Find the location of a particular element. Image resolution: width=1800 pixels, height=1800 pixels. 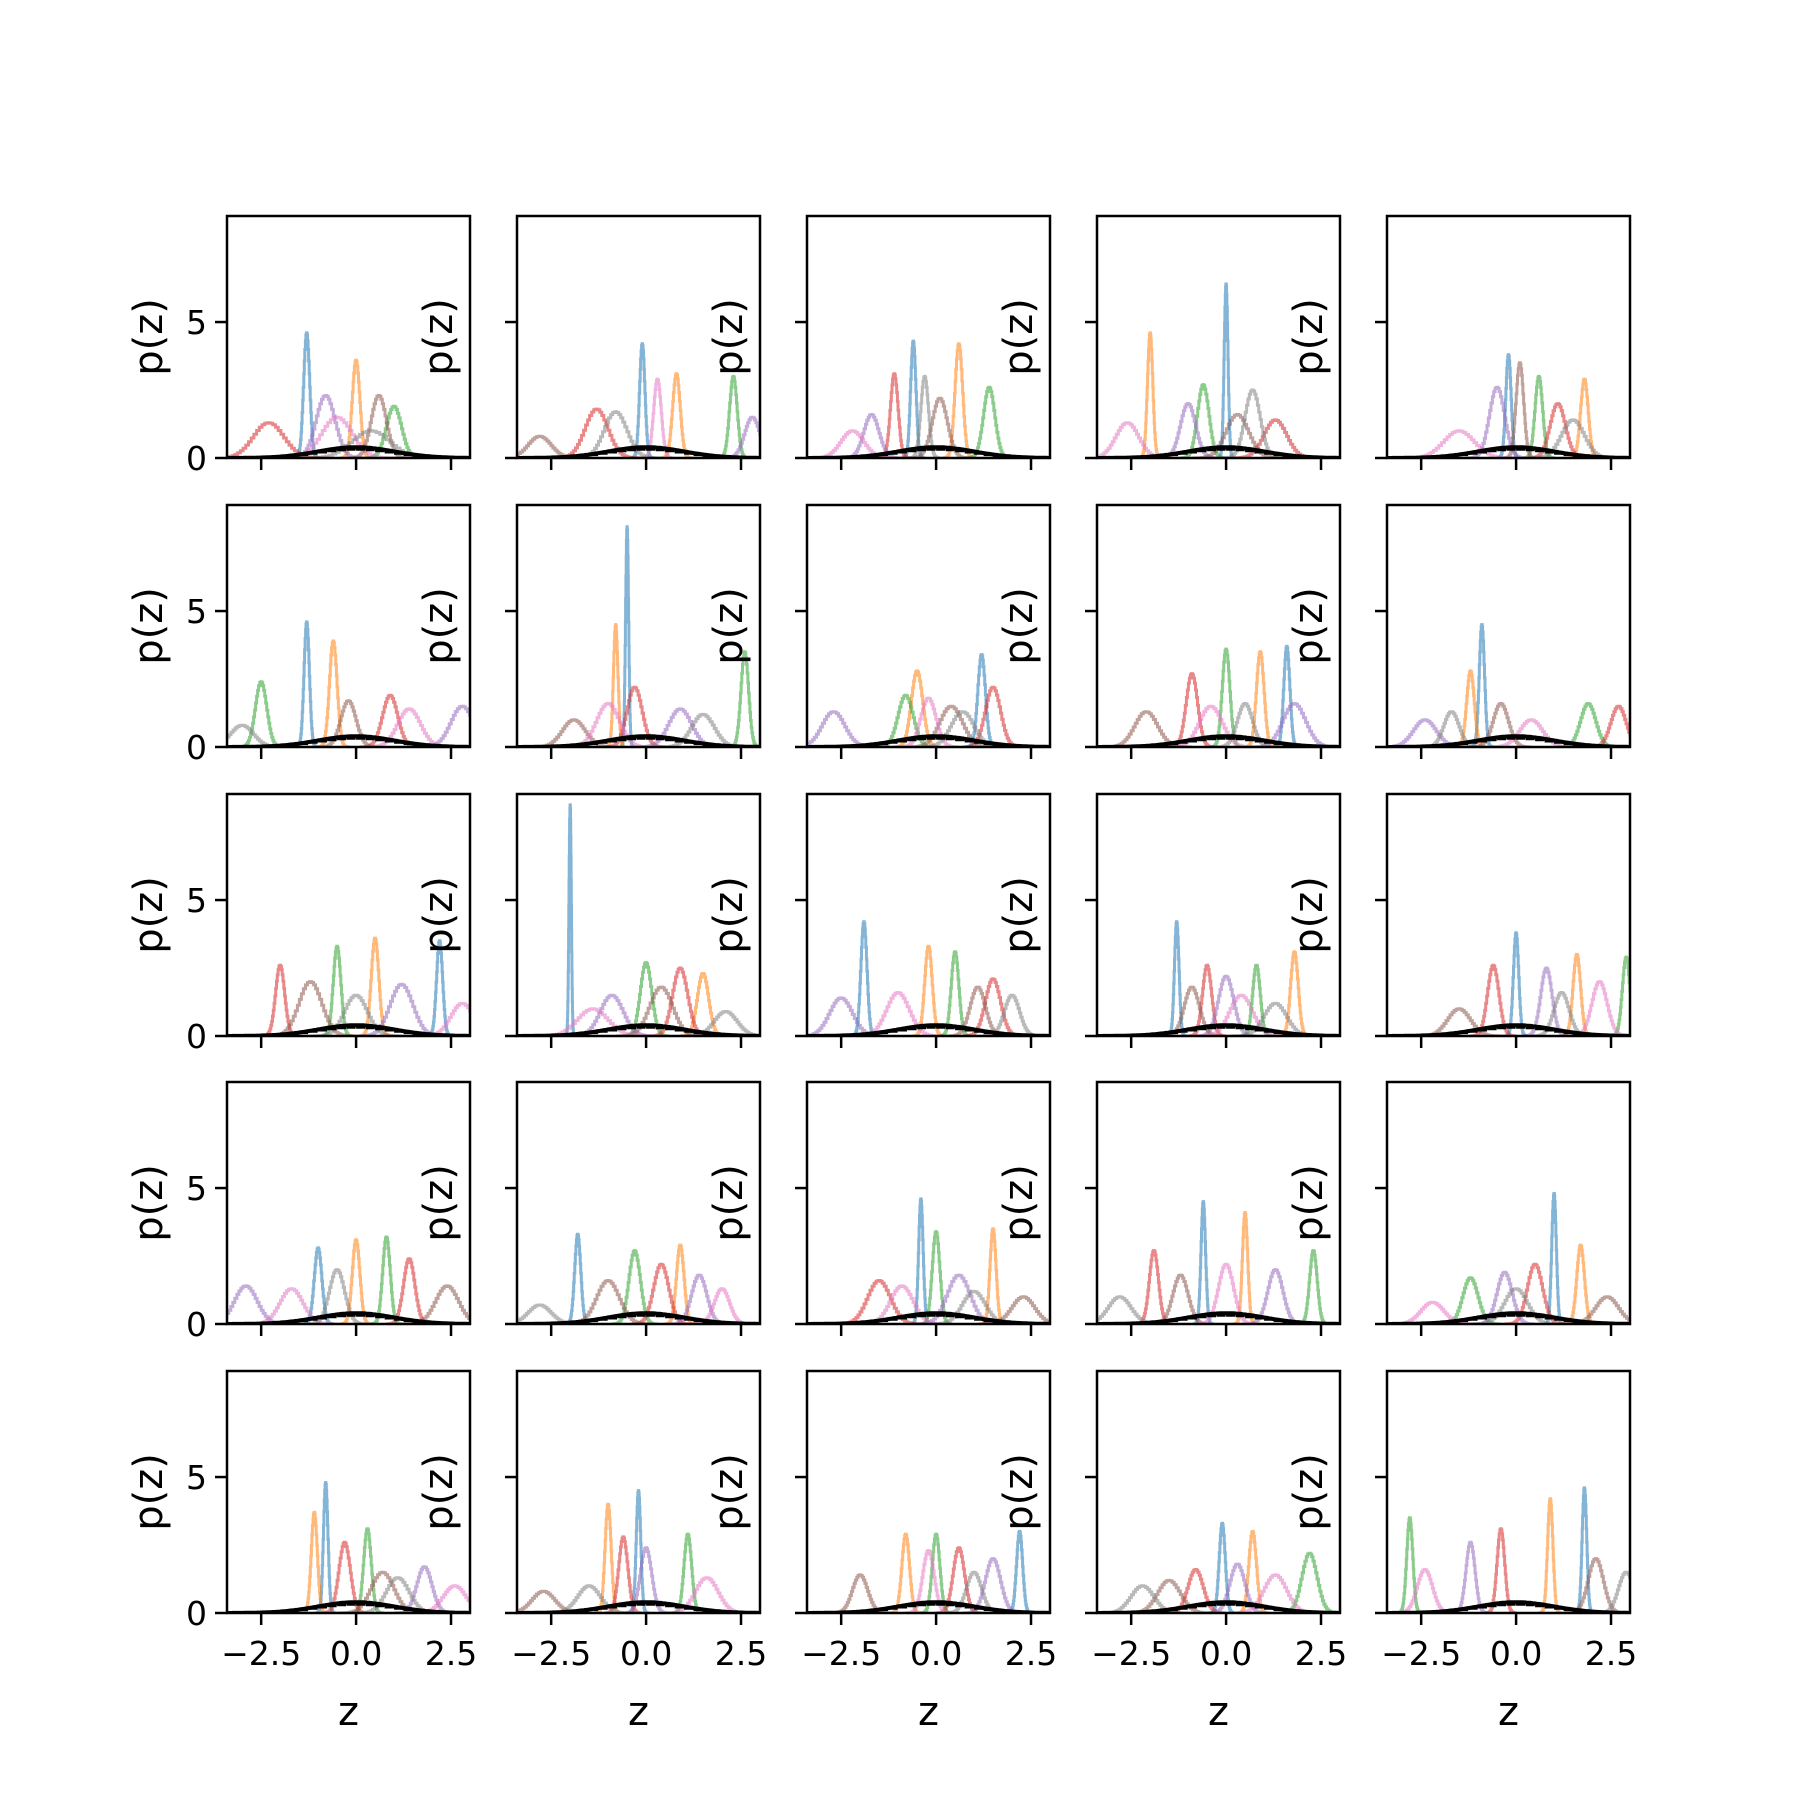

panel-4-4: zp(z) is located at coordinates (1169, 1263).